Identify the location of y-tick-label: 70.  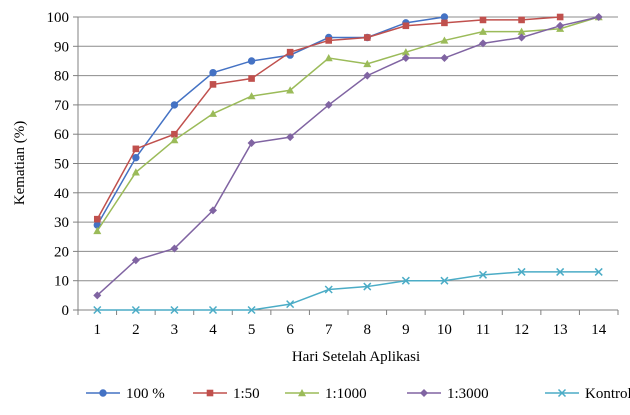
(61, 106).